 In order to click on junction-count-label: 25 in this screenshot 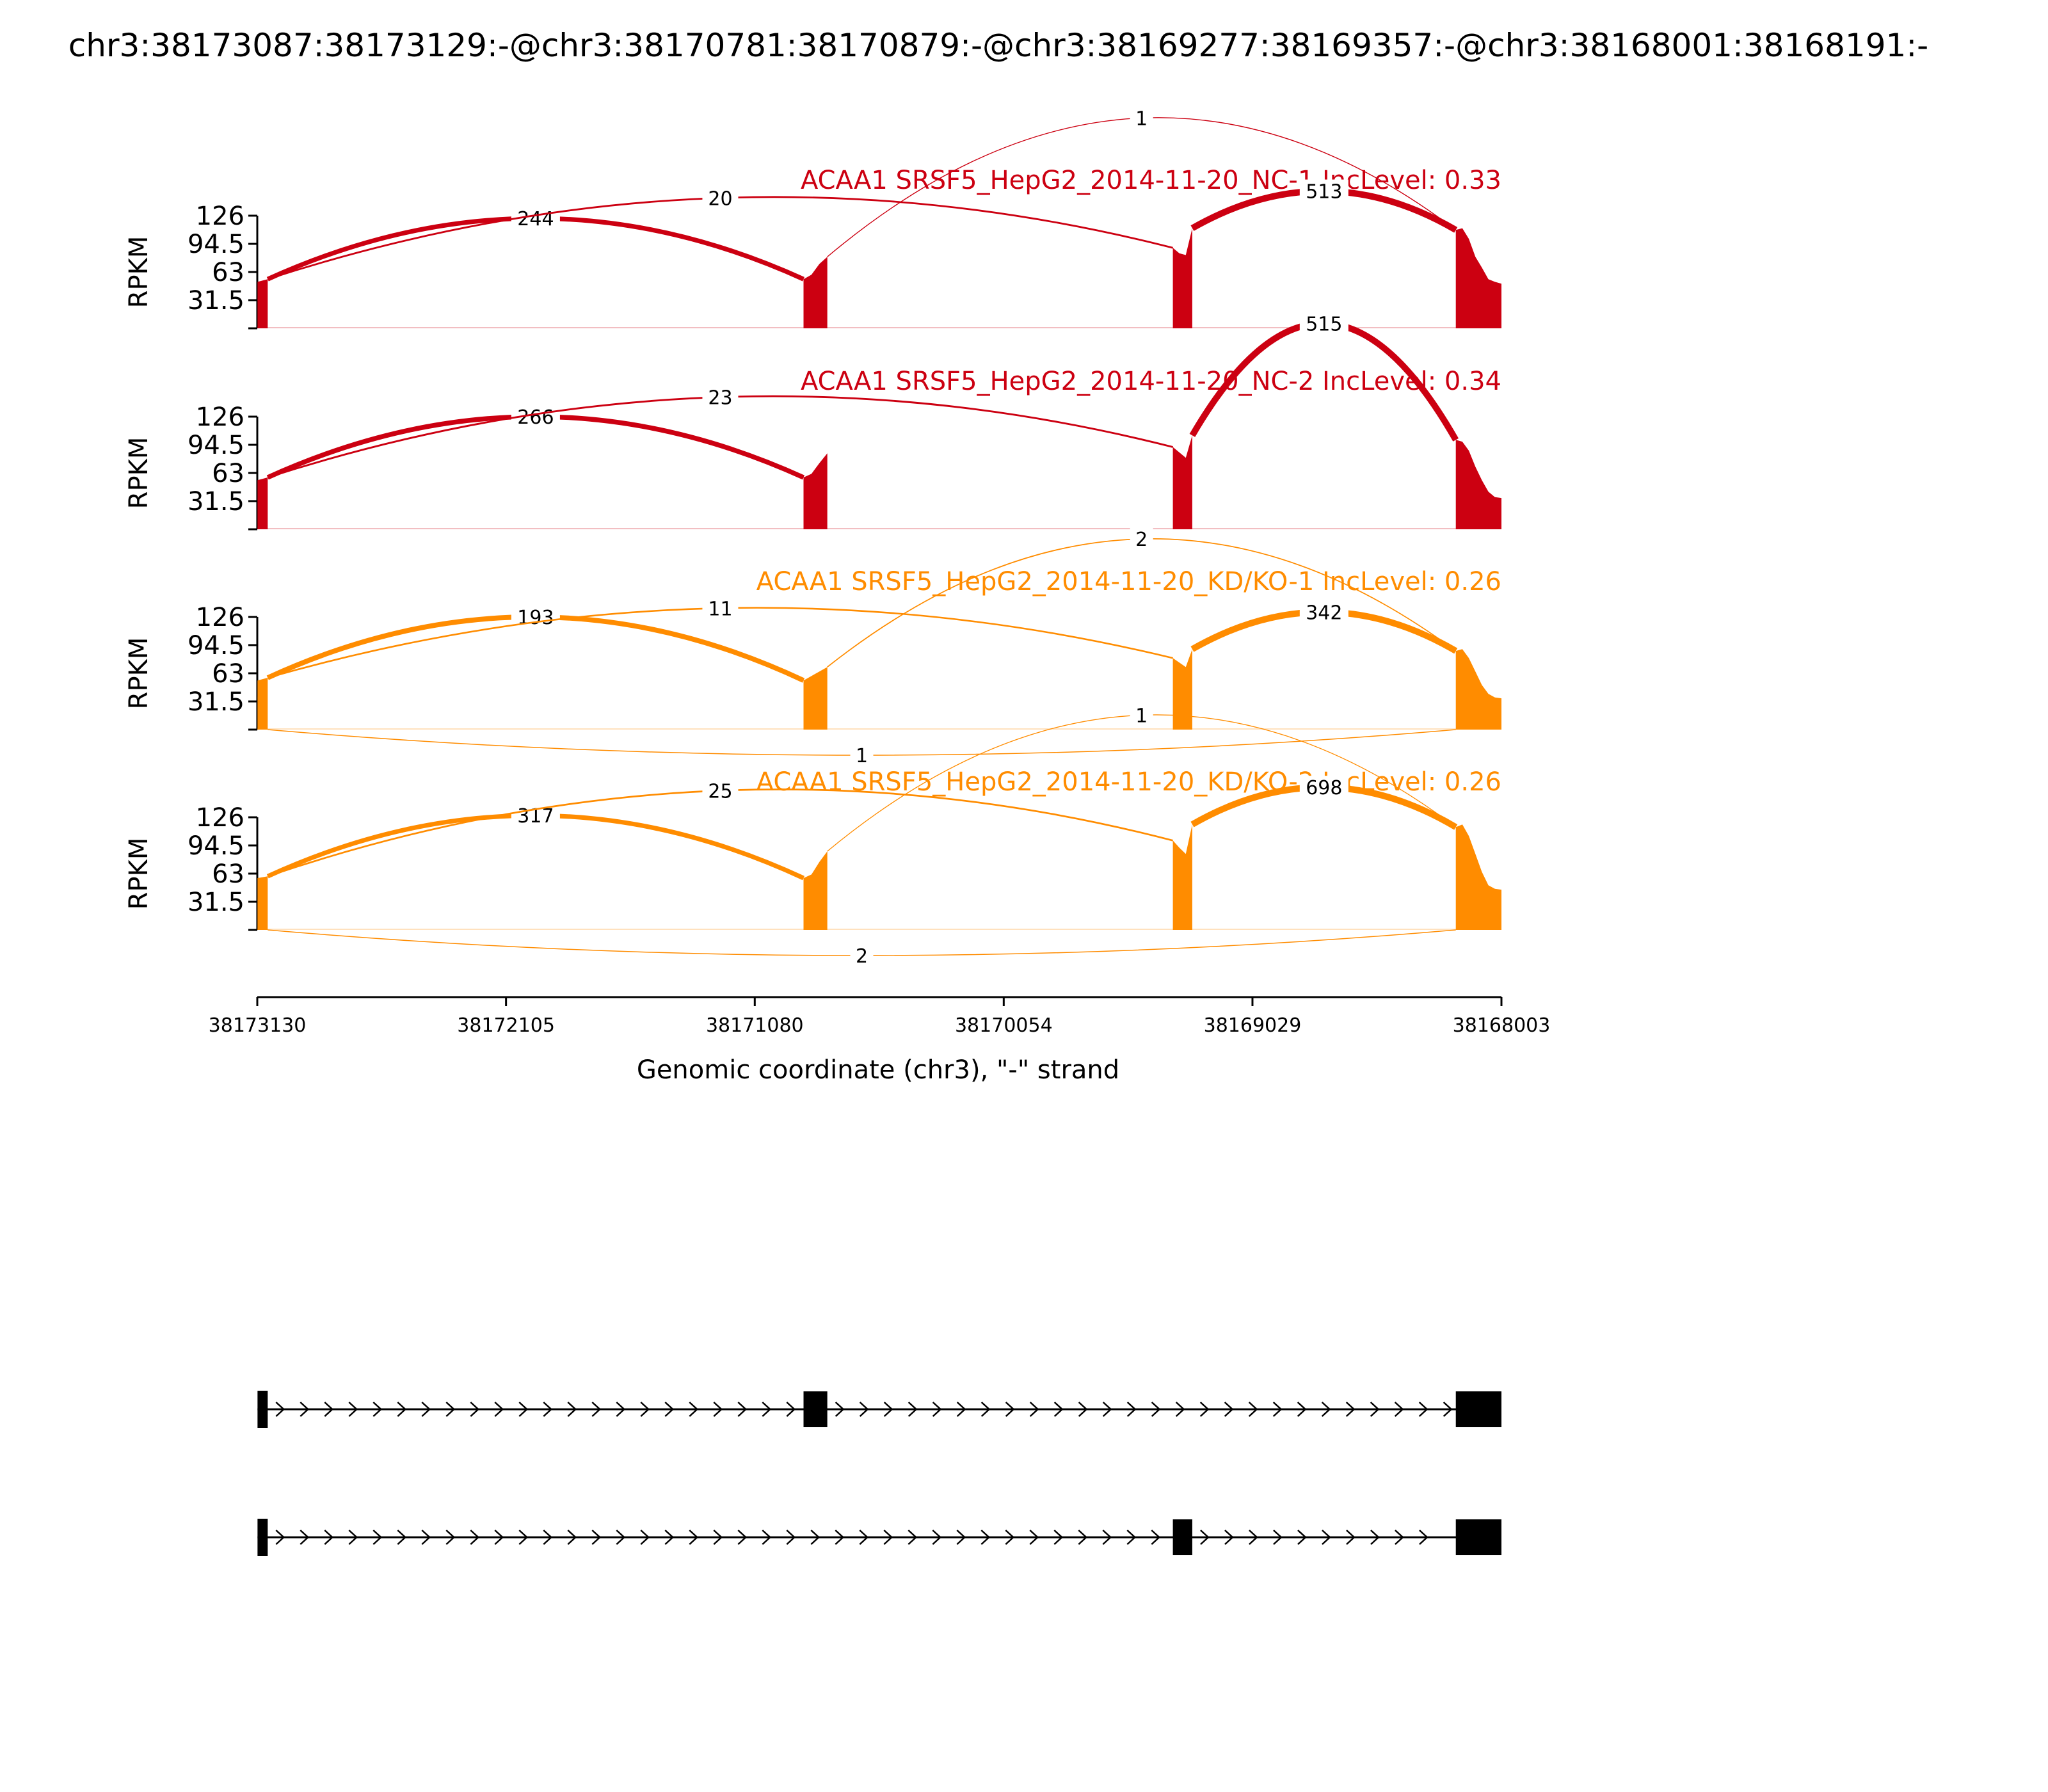, I will do `click(720, 791)`.